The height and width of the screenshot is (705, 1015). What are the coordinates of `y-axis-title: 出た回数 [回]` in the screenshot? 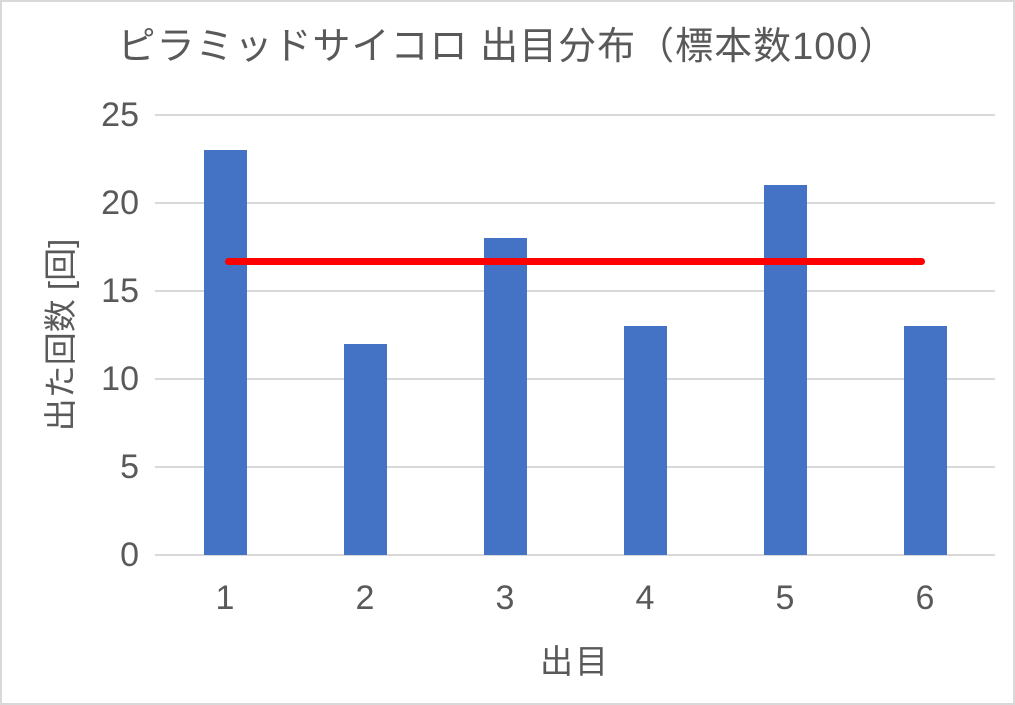 It's located at (60, 335).